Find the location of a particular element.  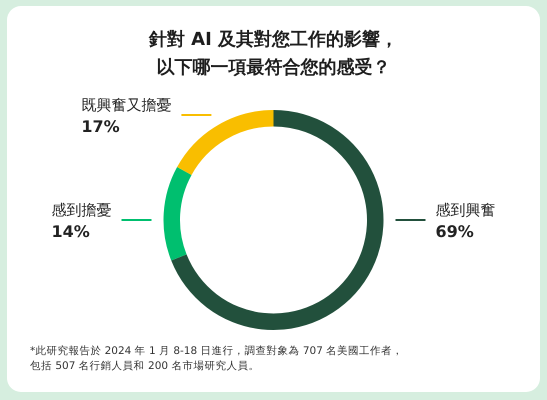

data-label: 17% is located at coordinates (100, 126).